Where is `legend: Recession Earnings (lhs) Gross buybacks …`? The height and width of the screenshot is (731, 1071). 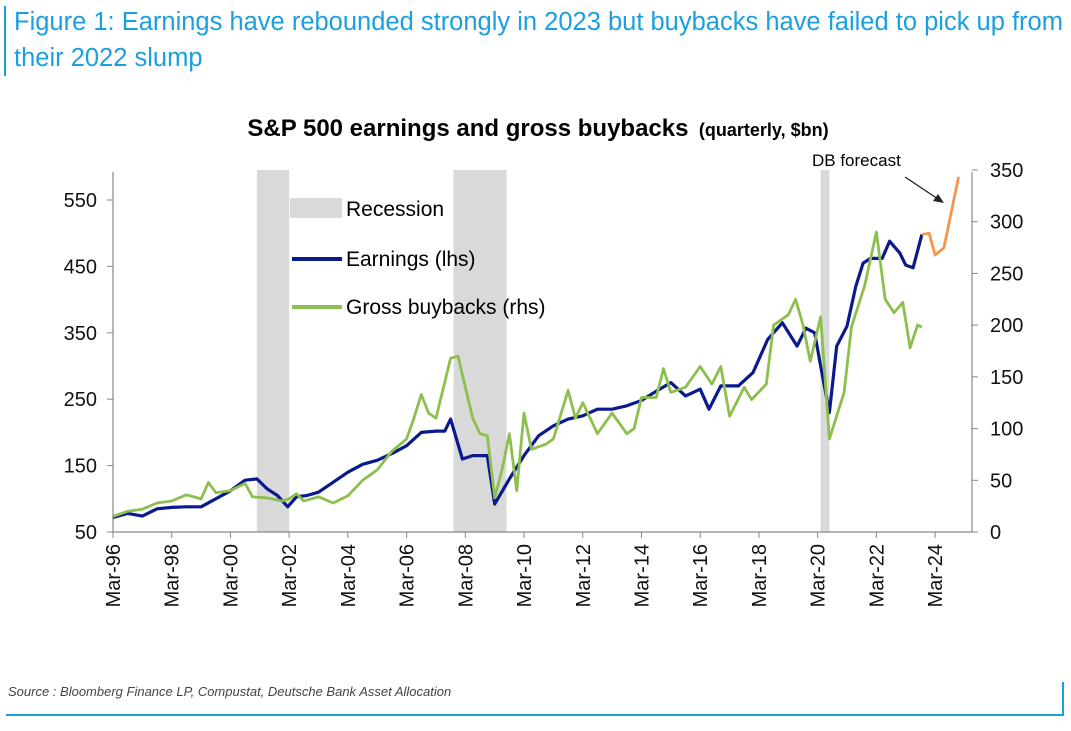 legend: Recession Earnings (lhs) Gross buybacks … is located at coordinates (418, 258).